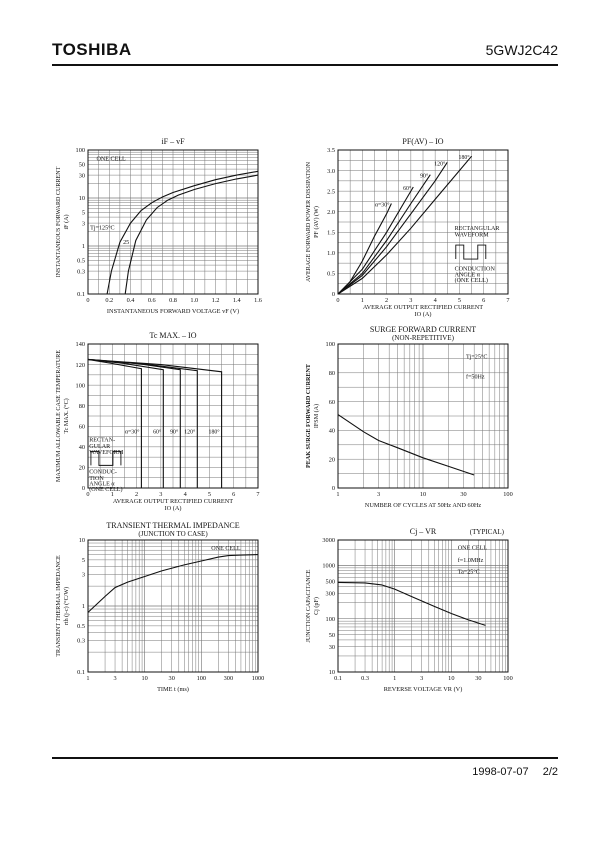 The width and height of the screenshot is (595, 842). I want to click on series-label: 120°, so click(190, 431).